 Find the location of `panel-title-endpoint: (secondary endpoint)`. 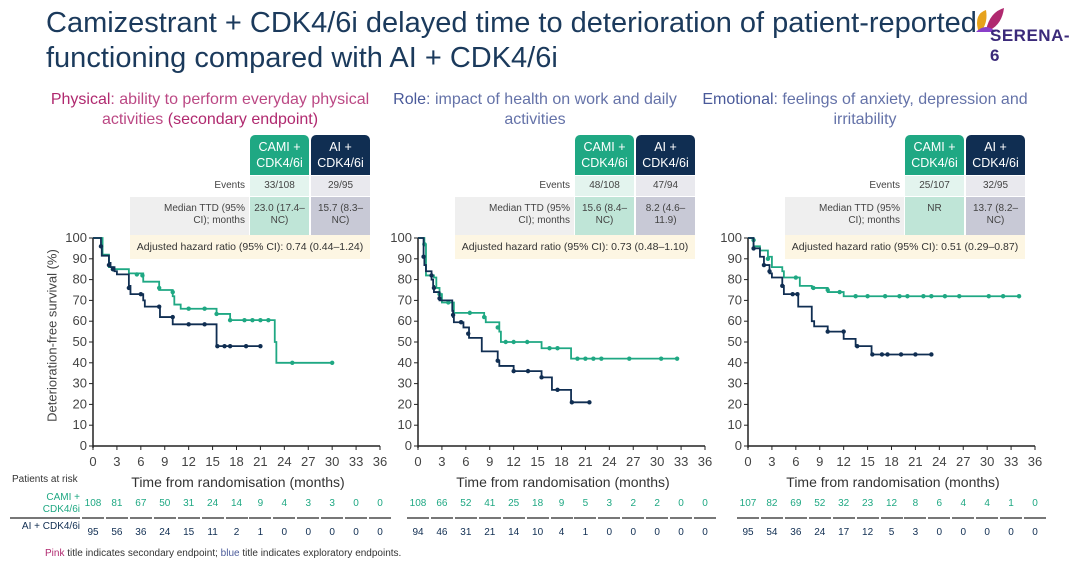

panel-title-endpoint: (secondary endpoint) is located at coordinates (243, 119).